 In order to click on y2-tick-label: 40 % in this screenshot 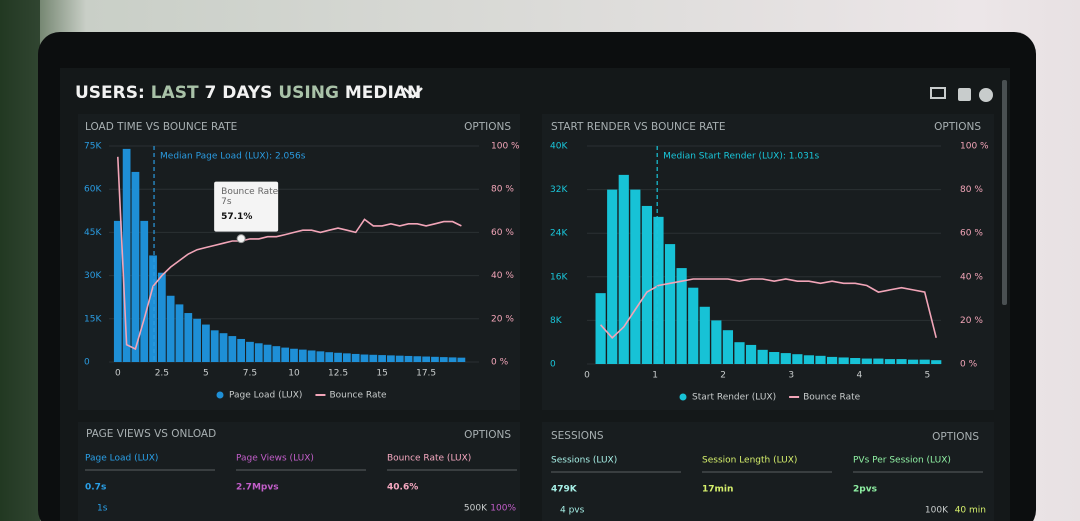, I will do `click(502, 276)`.